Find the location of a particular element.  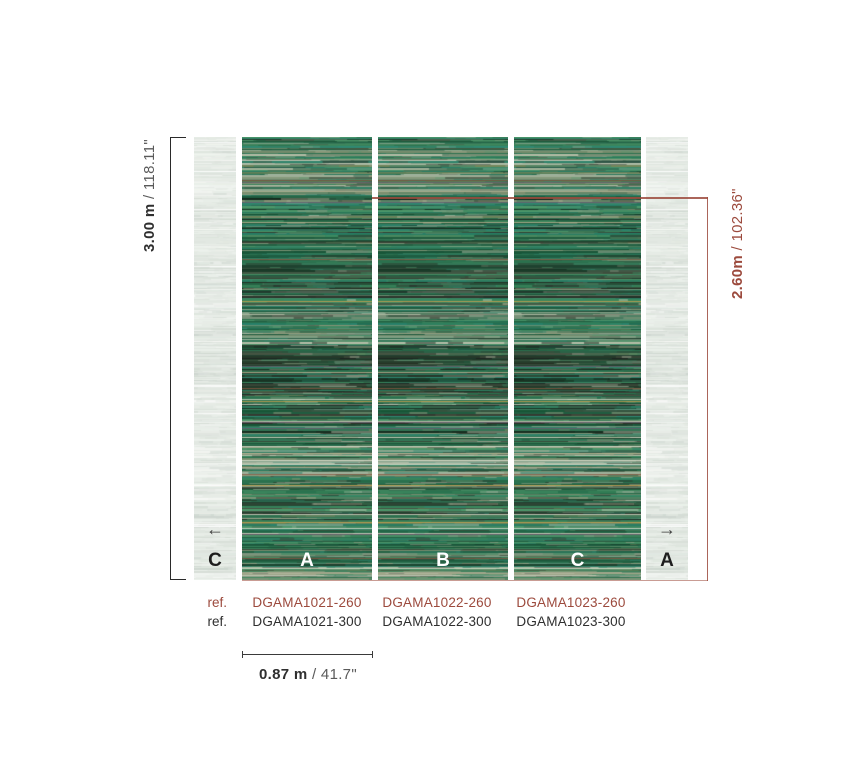

width-tick-right is located at coordinates (372, 654).